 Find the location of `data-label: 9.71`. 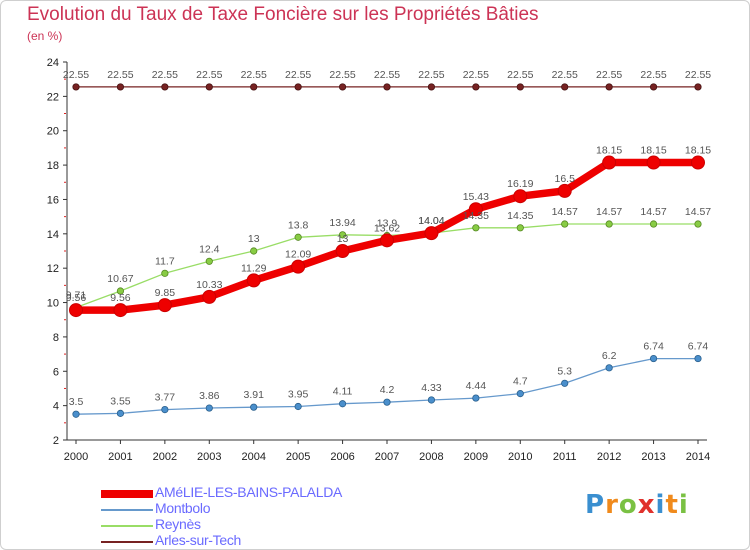

data-label: 9.71 is located at coordinates (76, 296).